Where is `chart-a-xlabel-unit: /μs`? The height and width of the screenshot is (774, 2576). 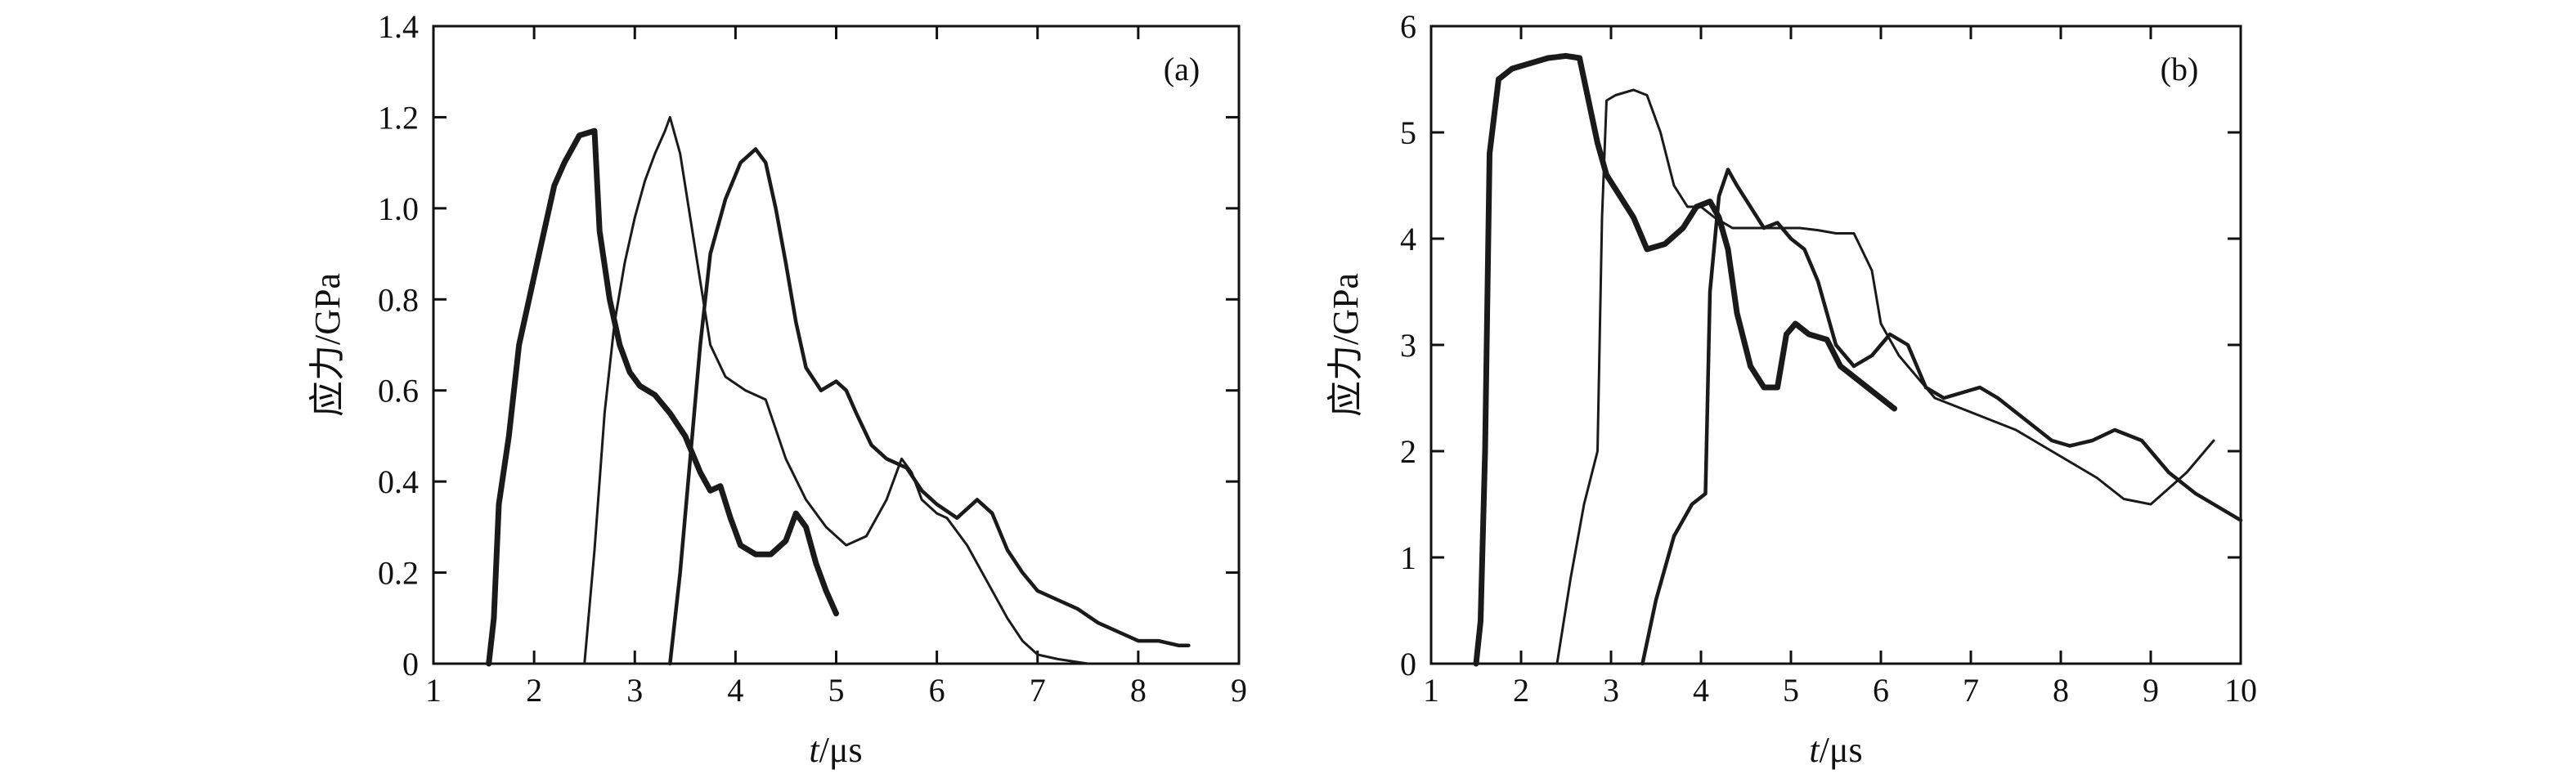
chart-a-xlabel-unit: /μs is located at coordinates (841, 750).